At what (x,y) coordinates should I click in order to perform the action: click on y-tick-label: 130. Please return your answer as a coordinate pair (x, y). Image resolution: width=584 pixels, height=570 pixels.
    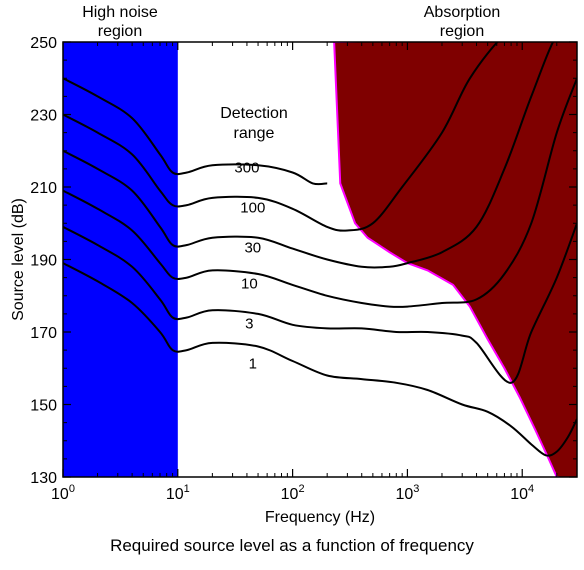
    Looking at the image, I should click on (43, 478).